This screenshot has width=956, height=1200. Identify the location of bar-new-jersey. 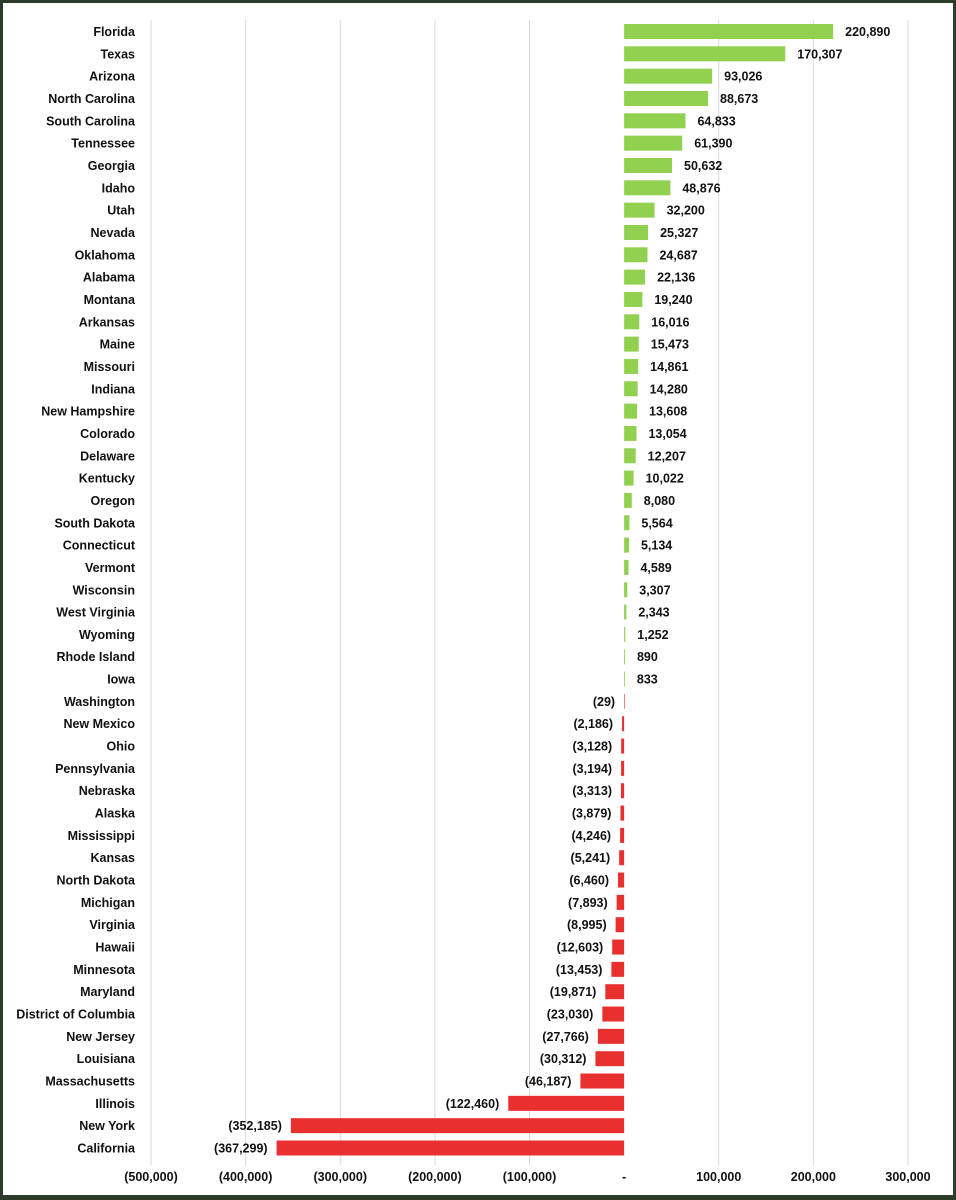
(611, 1036).